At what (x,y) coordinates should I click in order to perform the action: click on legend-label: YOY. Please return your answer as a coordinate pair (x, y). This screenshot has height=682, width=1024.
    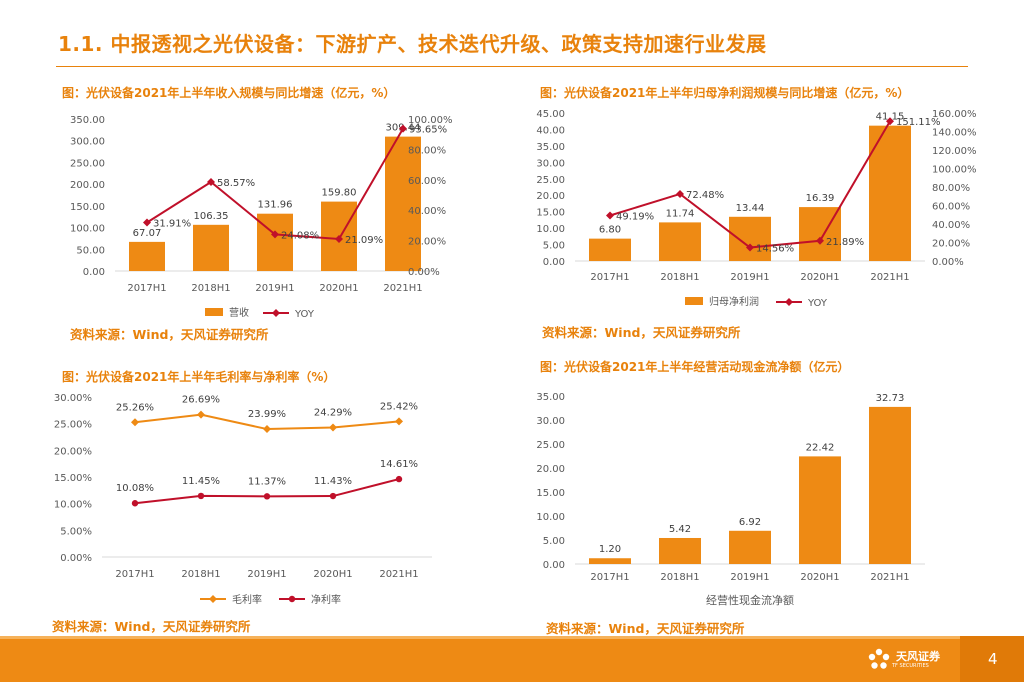
    Looking at the image, I should click on (817, 303).